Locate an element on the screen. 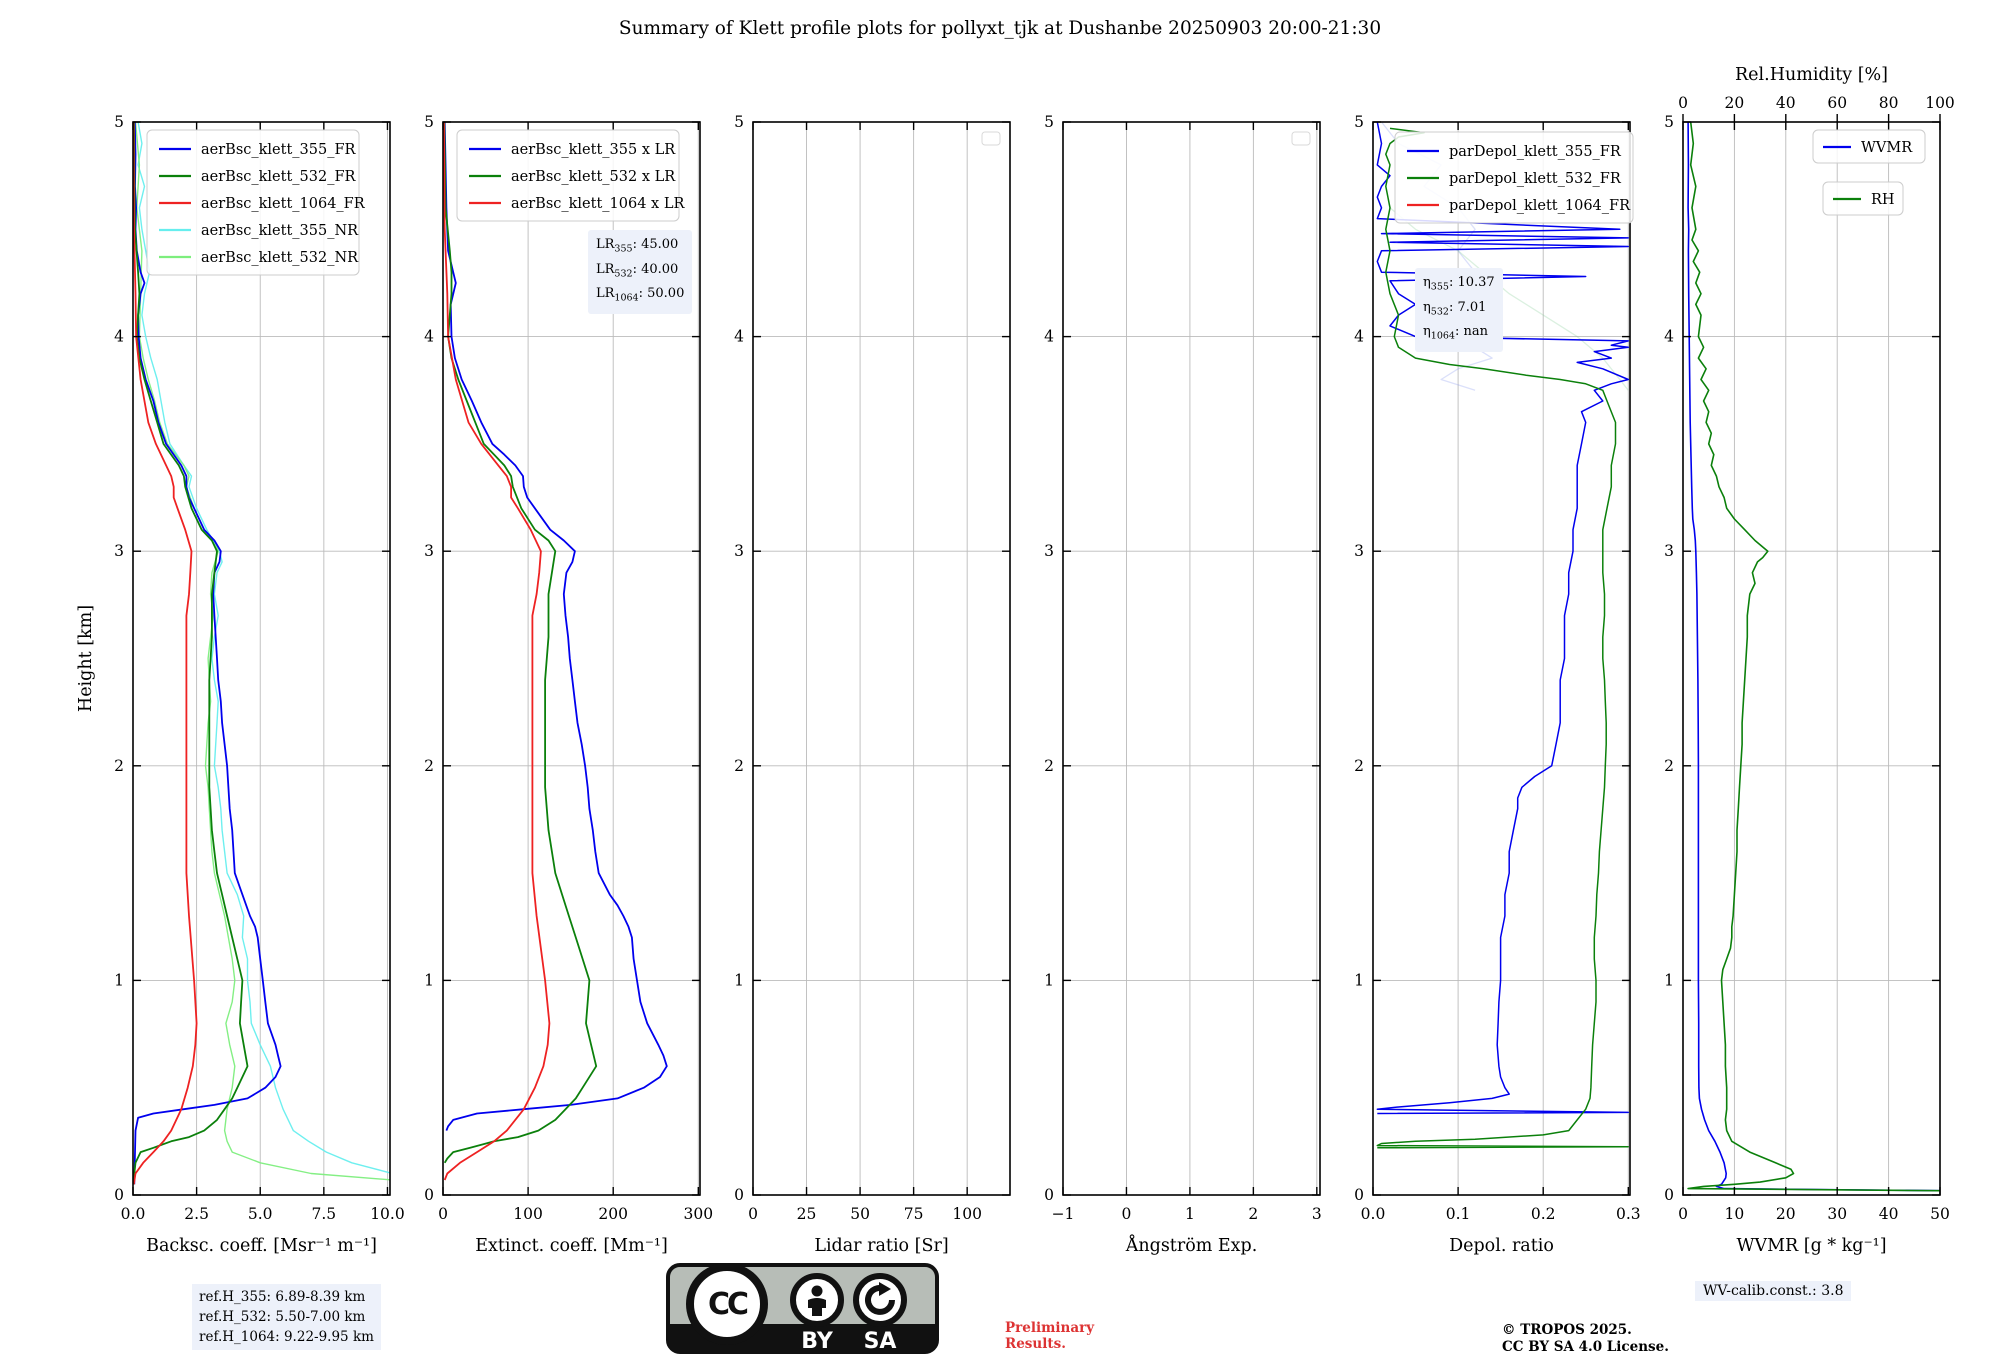 The height and width of the screenshot is (1360, 2000). legend-box-WVMR is located at coordinates (1869, 146).